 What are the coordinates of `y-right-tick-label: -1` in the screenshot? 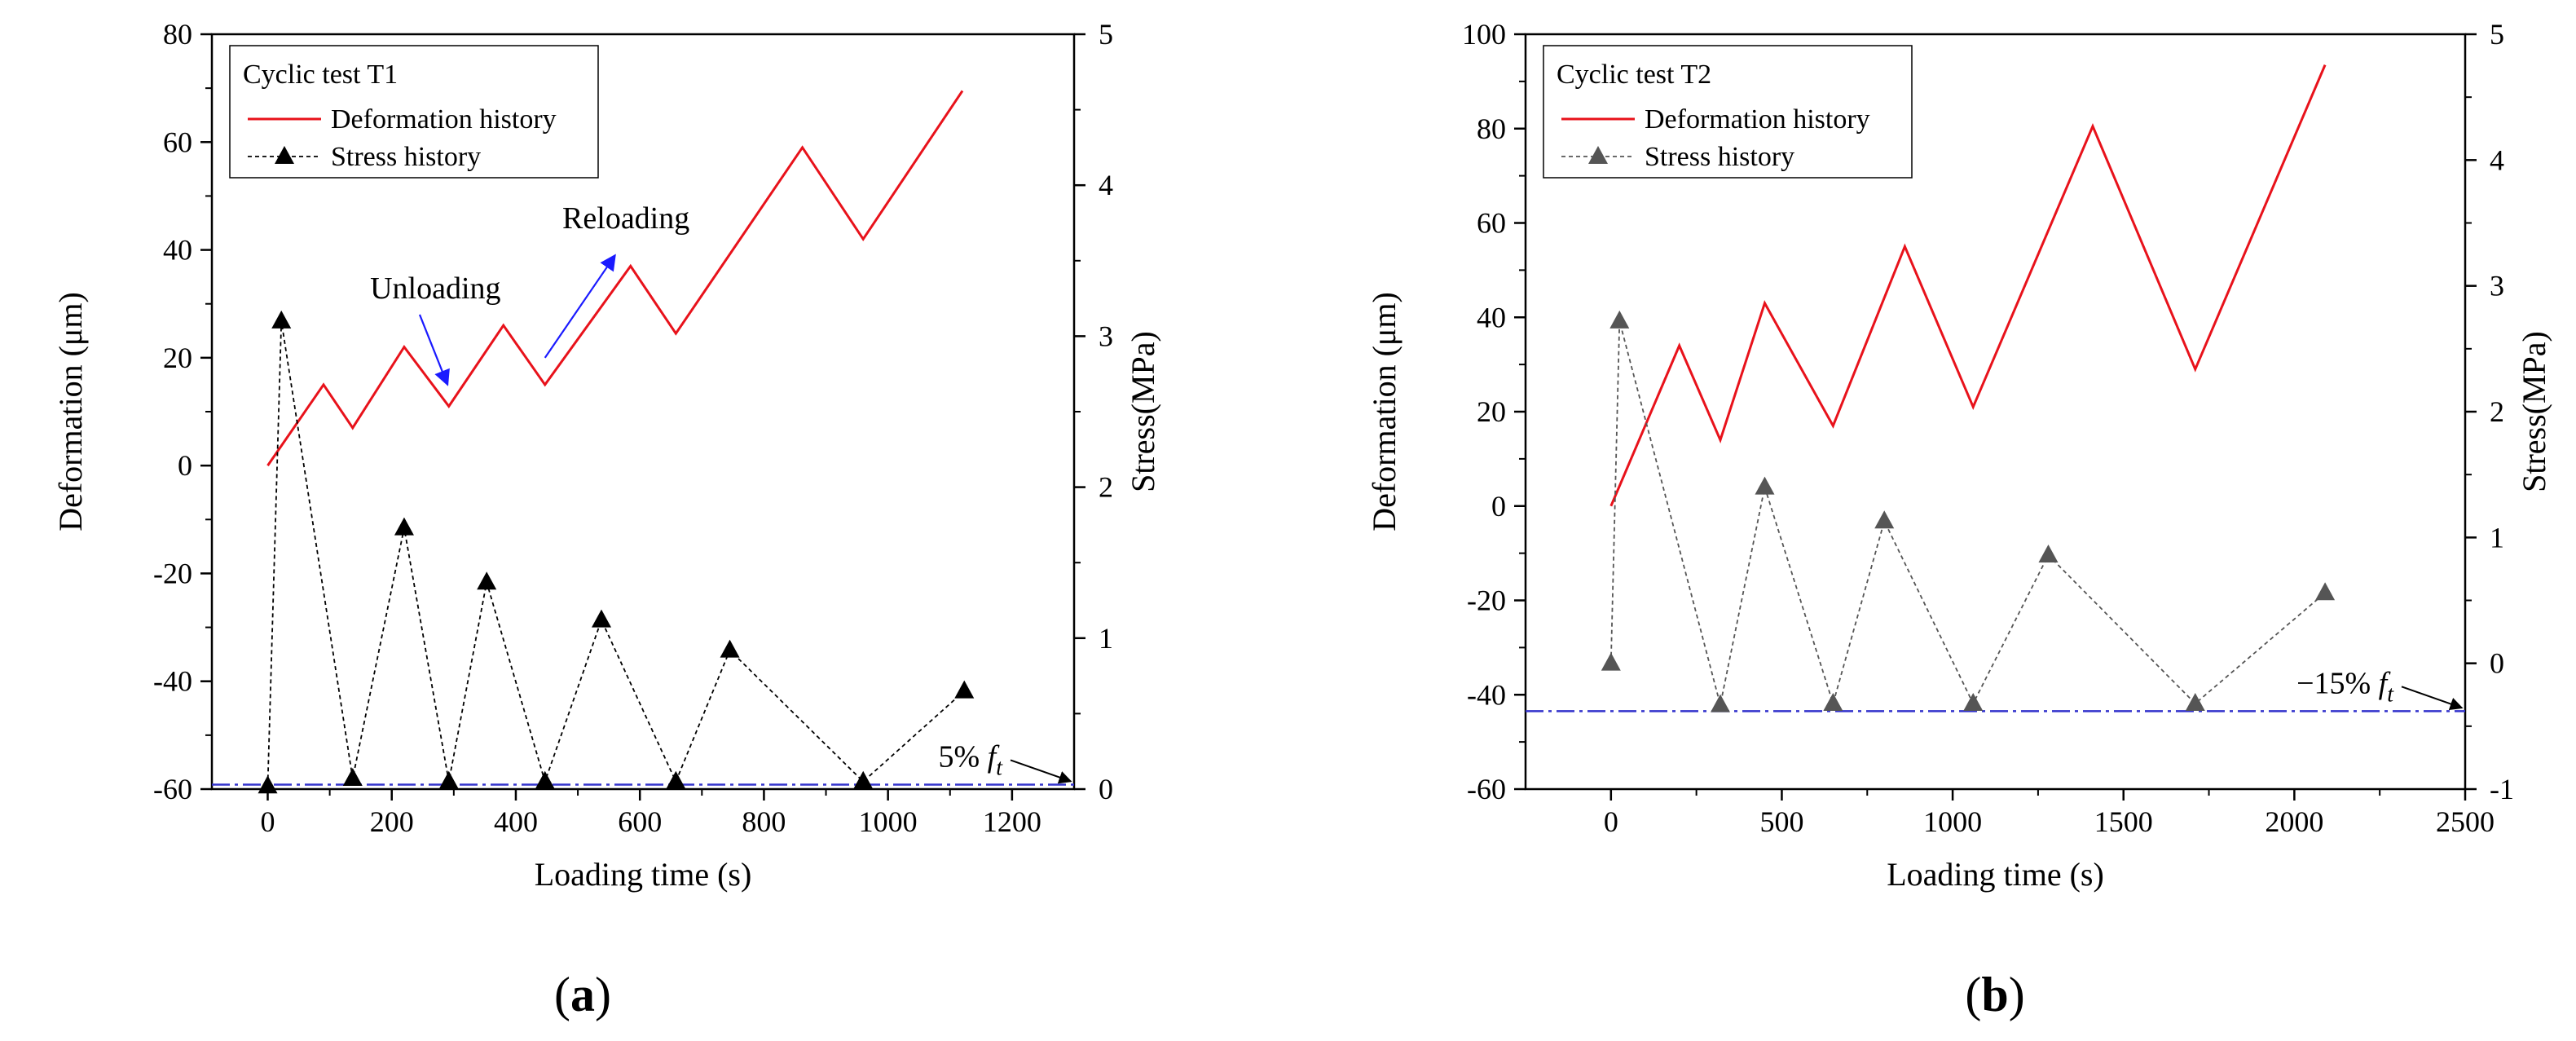 It's located at (2502, 789).